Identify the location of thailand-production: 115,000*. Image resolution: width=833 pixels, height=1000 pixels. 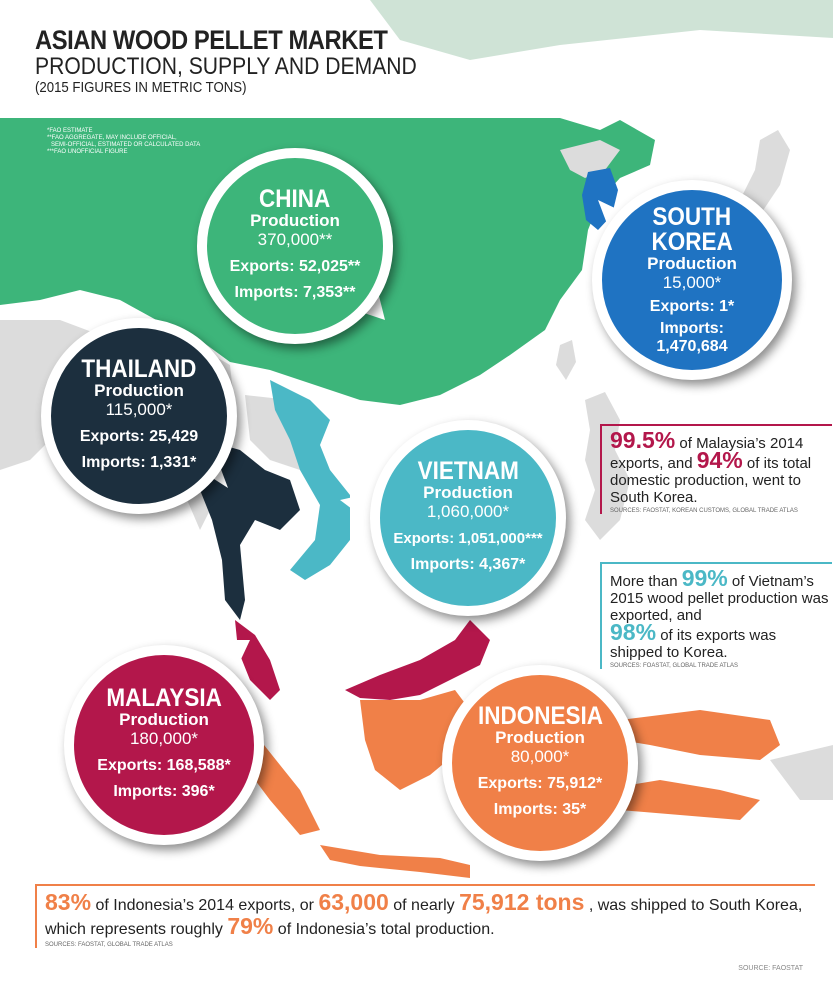
(139, 409).